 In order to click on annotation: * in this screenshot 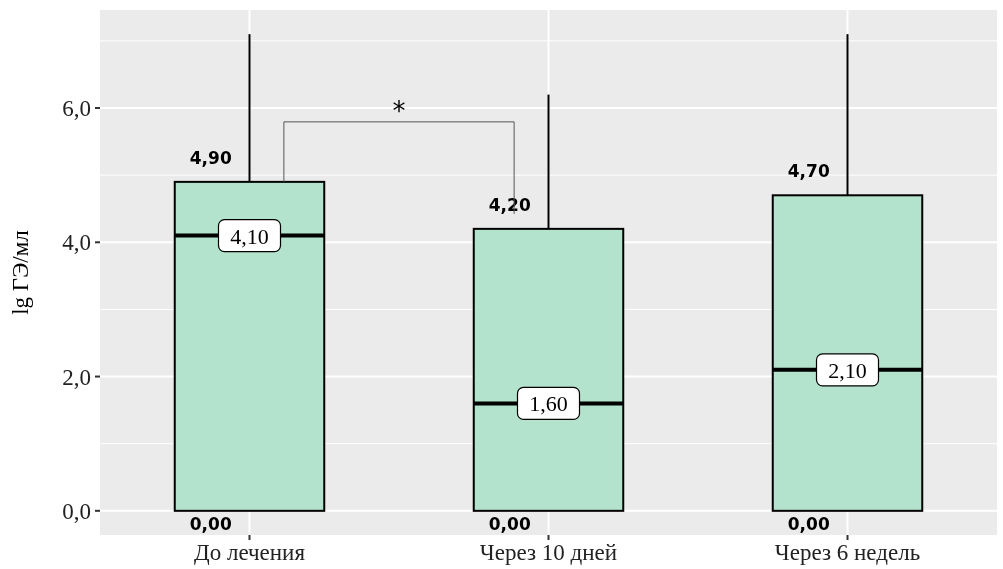, I will do `click(399, 110)`.